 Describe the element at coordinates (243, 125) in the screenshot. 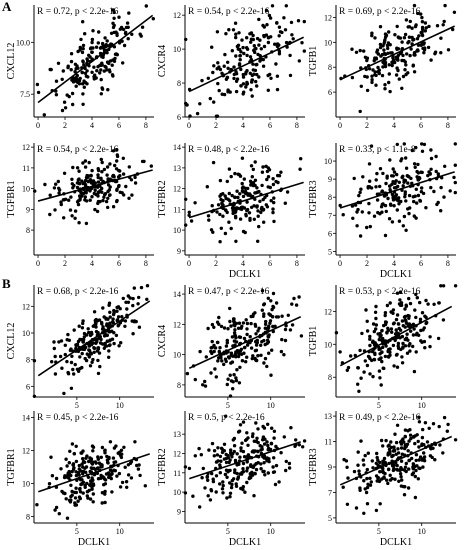

I see `x-tick-label: 4` at that location.